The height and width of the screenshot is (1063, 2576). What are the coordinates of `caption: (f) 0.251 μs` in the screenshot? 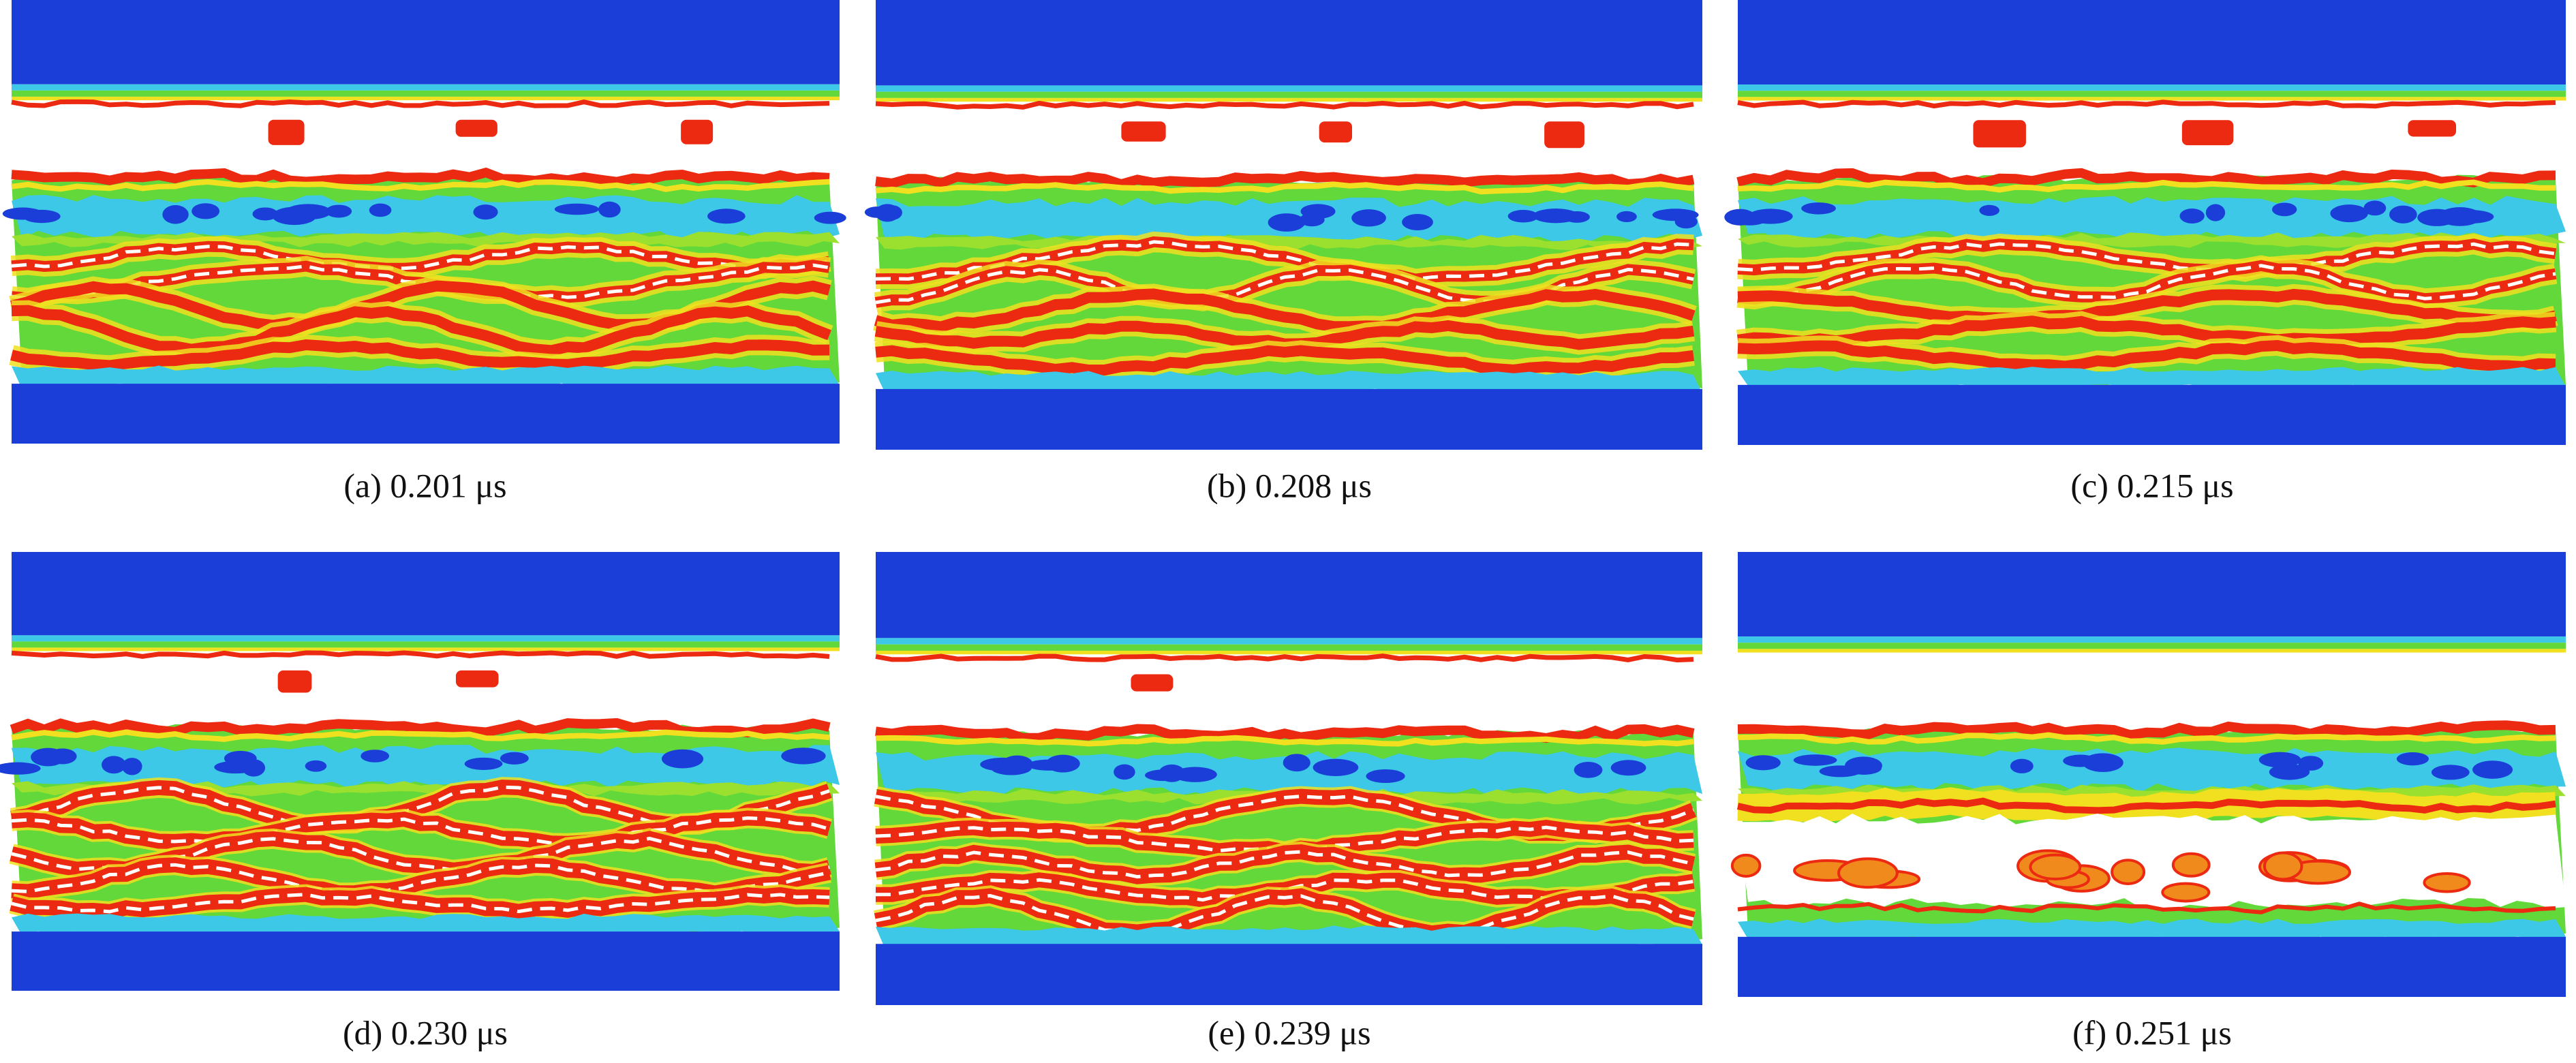 It's located at (2152, 1032).